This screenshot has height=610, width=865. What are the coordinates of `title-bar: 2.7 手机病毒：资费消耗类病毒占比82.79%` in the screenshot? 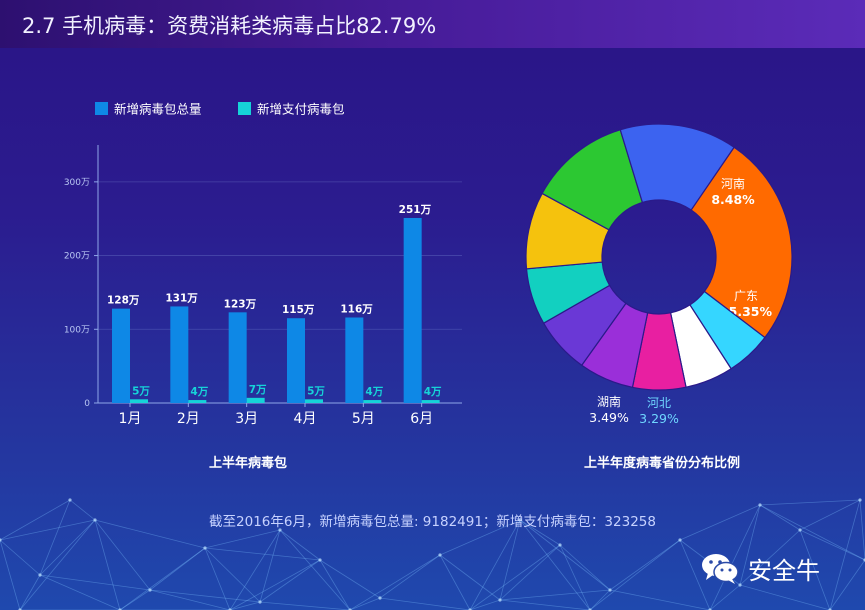 It's located at (432, 24).